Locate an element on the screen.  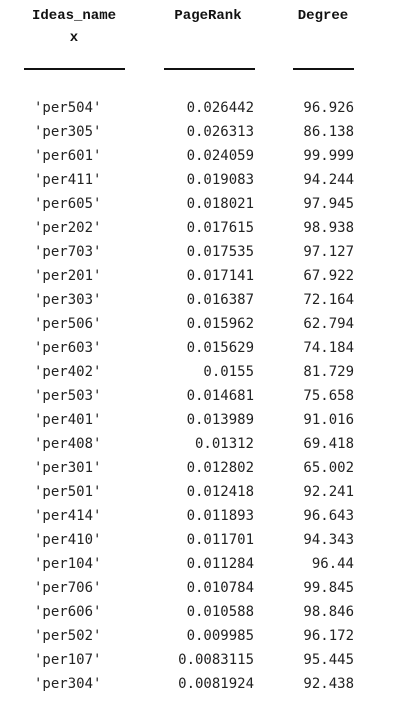
cell-ideas-name: 'per305' is located at coordinates (68, 132).